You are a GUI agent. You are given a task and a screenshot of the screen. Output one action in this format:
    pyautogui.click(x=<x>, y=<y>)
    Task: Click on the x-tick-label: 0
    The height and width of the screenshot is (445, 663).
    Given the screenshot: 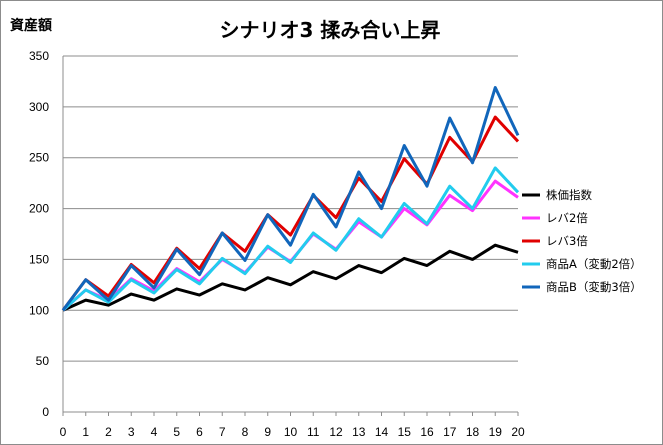 What is the action you would take?
    pyautogui.click(x=63, y=432)
    